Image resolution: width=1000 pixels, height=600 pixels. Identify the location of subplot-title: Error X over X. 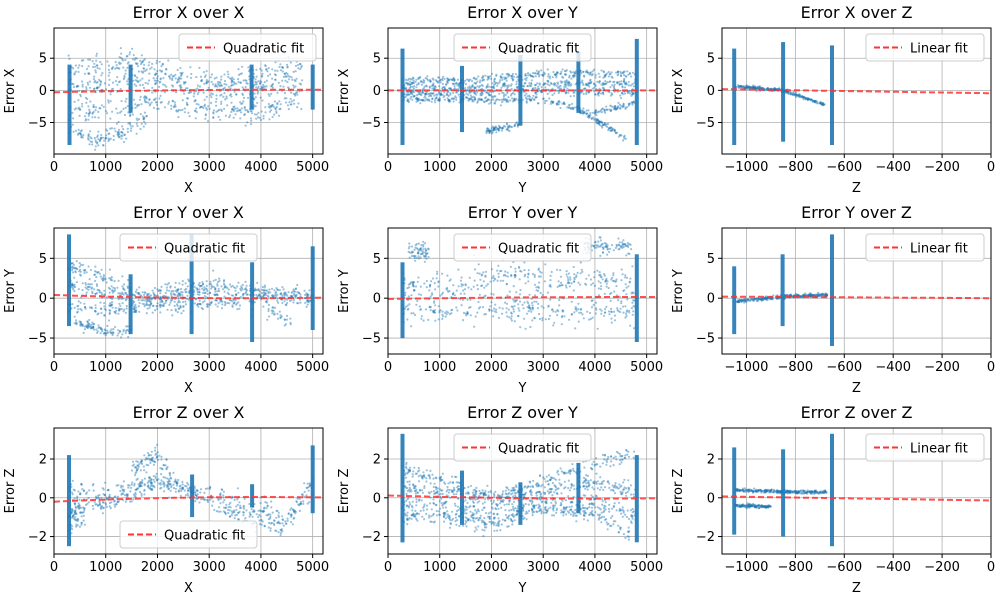
(189, 12).